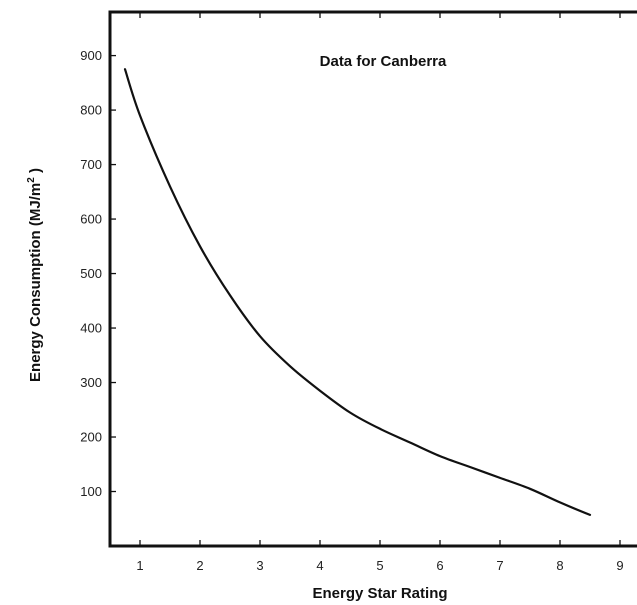  Describe the element at coordinates (35, 172) in the screenshot. I see `y-axis-title-end: )` at that location.